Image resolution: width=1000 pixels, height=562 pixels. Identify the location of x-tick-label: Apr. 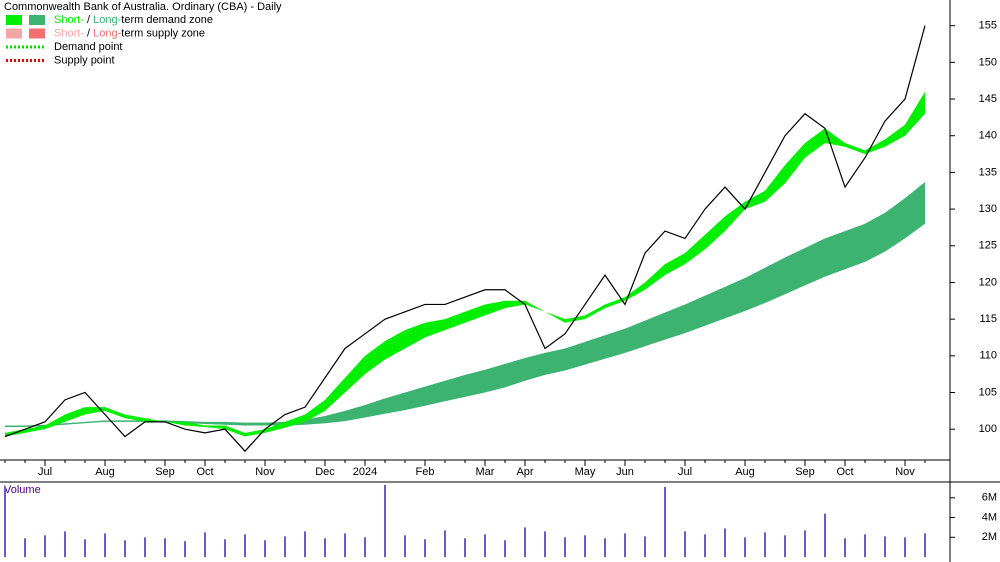
(524, 472).